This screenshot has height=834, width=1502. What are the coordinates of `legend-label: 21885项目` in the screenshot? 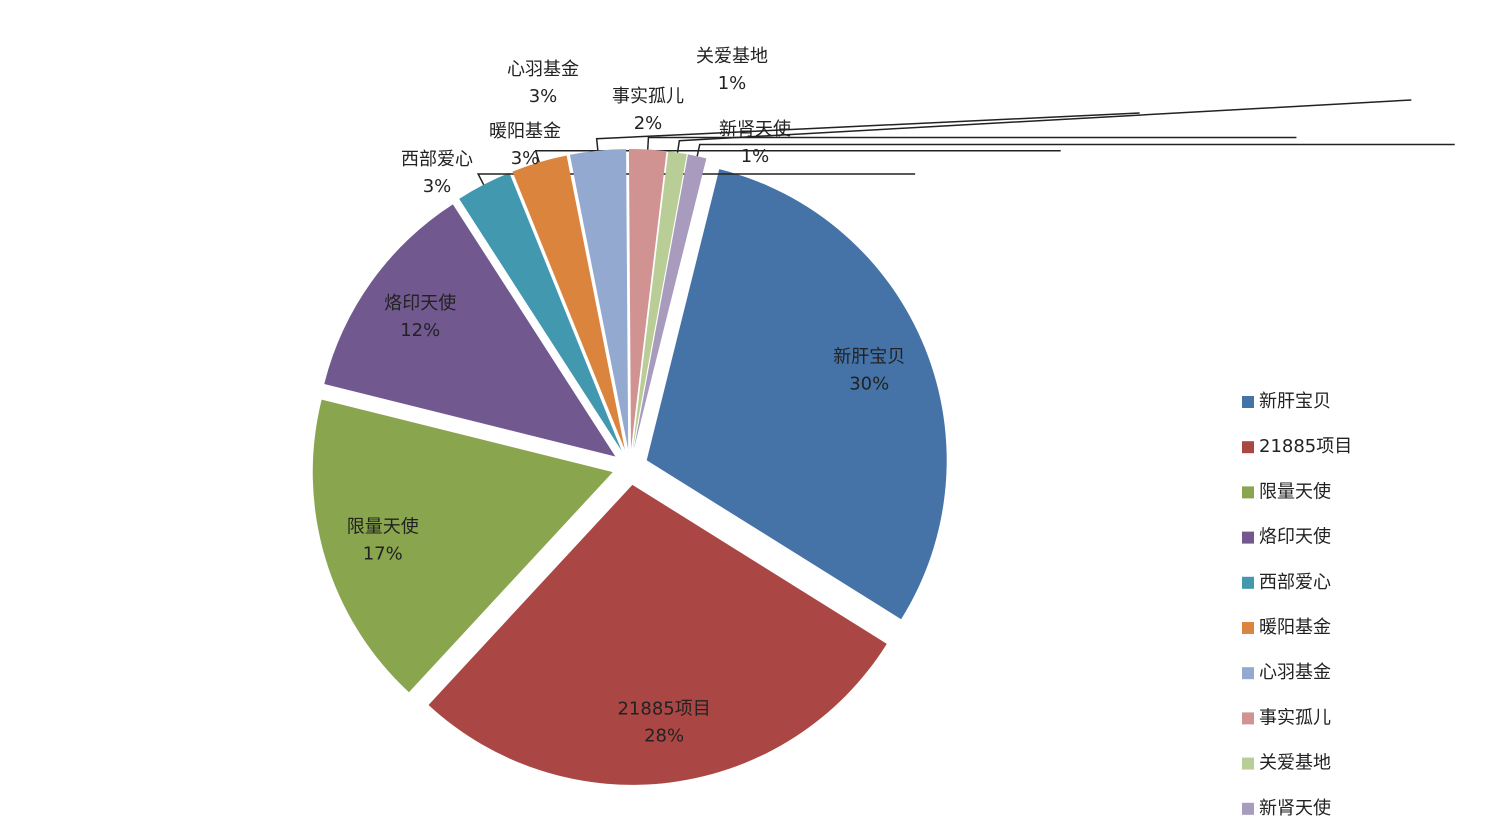 It's located at (1305, 446).